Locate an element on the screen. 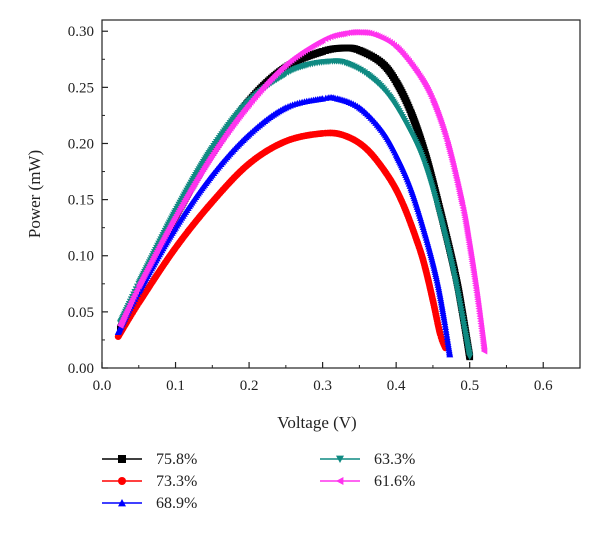 Image resolution: width=600 pixels, height=536 pixels. y-tick-label: 0.10 is located at coordinates (81, 257).